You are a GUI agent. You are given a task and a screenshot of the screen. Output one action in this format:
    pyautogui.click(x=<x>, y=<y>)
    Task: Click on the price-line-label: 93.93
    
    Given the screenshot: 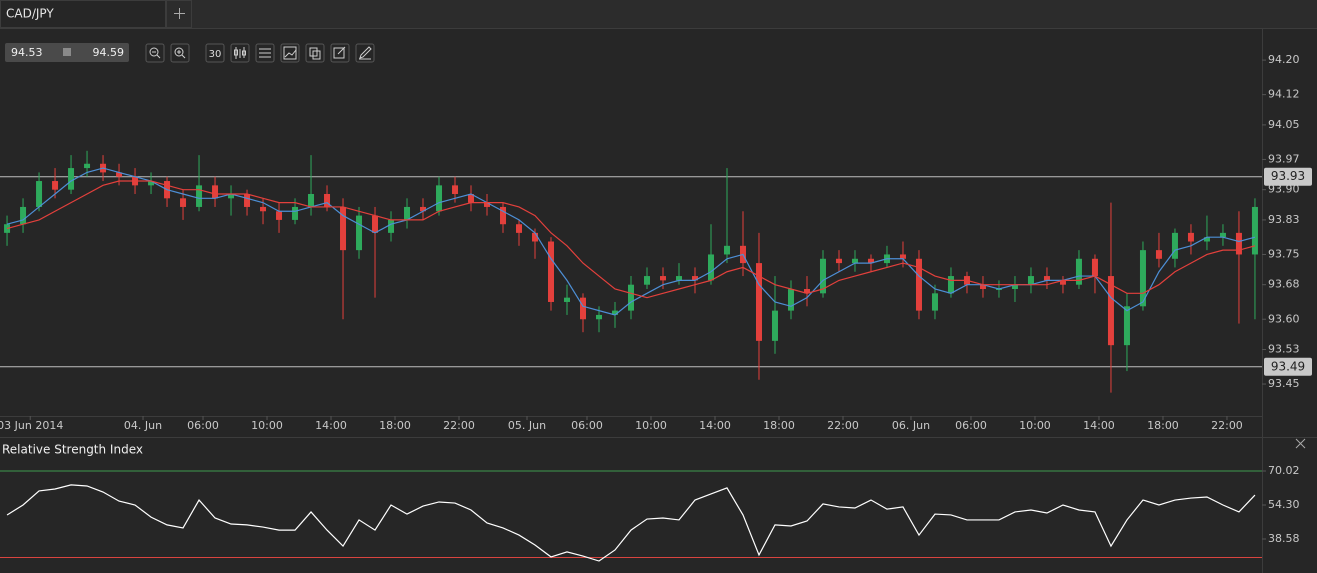 What is the action you would take?
    pyautogui.click(x=1288, y=176)
    